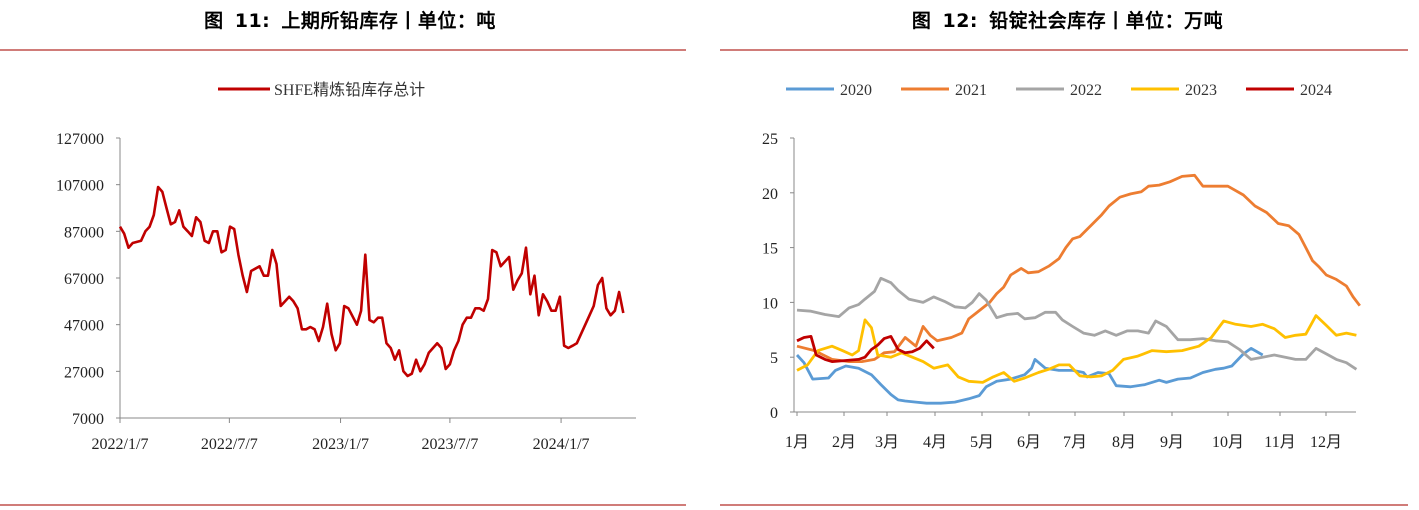 The image size is (1419, 510). What do you see at coordinates (449, 444) in the screenshot?
I see `x-tick-label: 2023/7/7` at bounding box center [449, 444].